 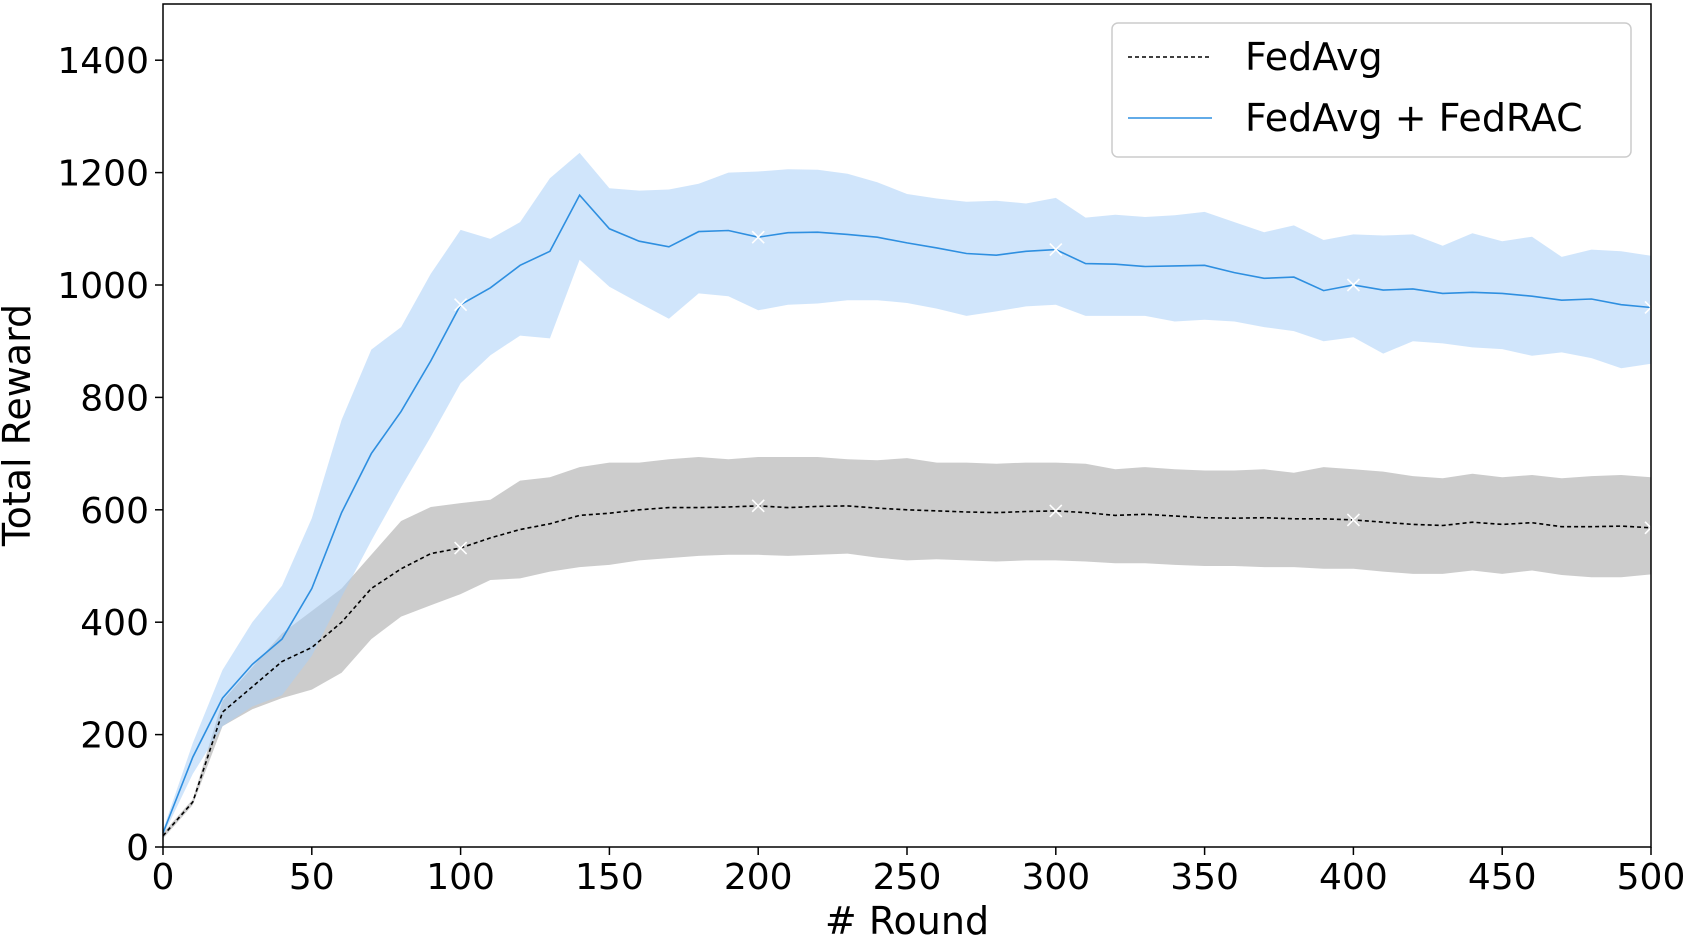 I want to click on x-tick-label: 150, so click(x=609, y=877).